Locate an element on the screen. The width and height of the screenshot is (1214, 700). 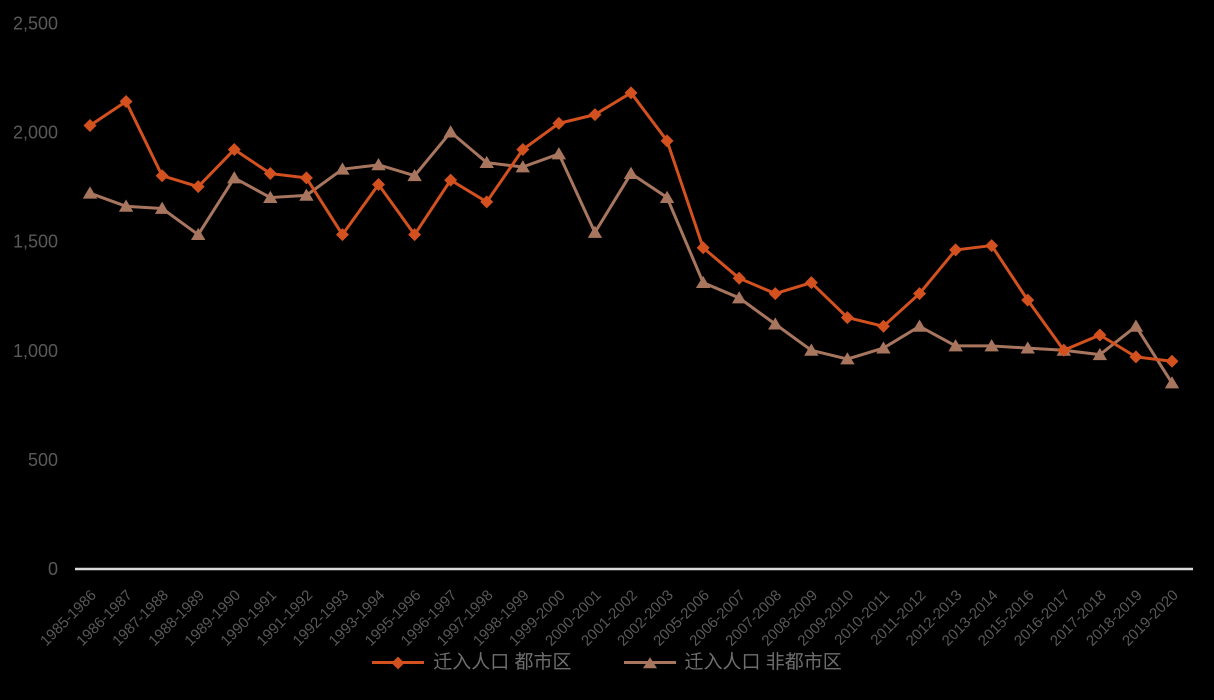
legend-triangle-marker-icon is located at coordinates (649, 662).